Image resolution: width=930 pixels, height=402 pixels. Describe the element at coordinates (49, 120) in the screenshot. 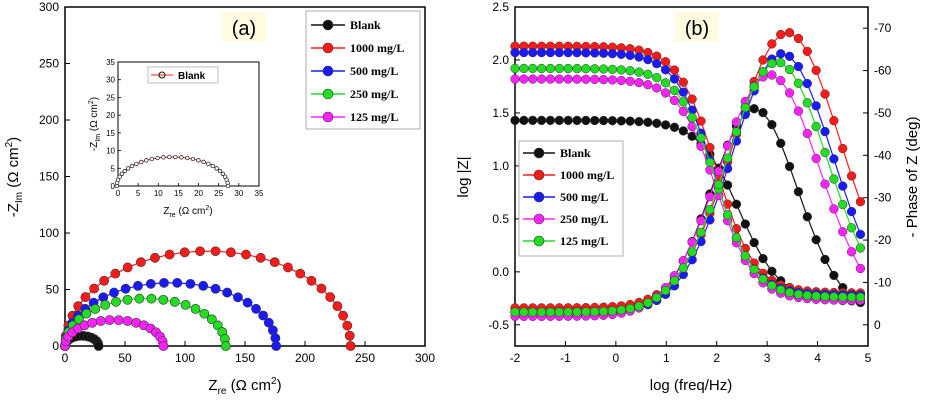

I see `y-tick-label-a: 200` at that location.